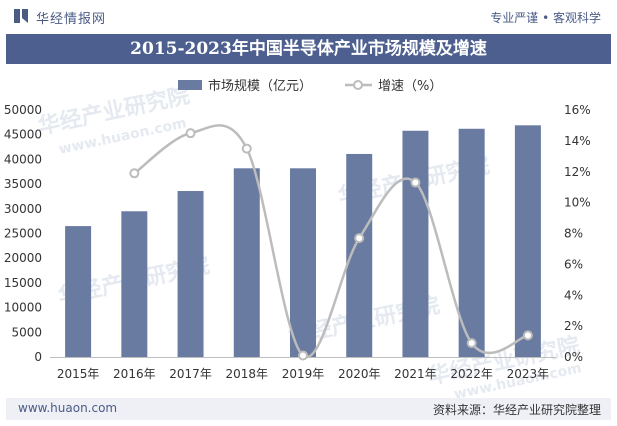 The width and height of the screenshot is (617, 426). I want to click on y-left-tick-label: 35000, so click(23, 184).